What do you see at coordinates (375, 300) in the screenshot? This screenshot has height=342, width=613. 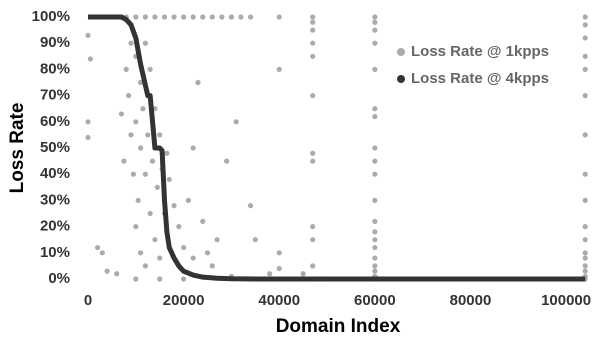 I see `x-tick-label: 60000` at bounding box center [375, 300].